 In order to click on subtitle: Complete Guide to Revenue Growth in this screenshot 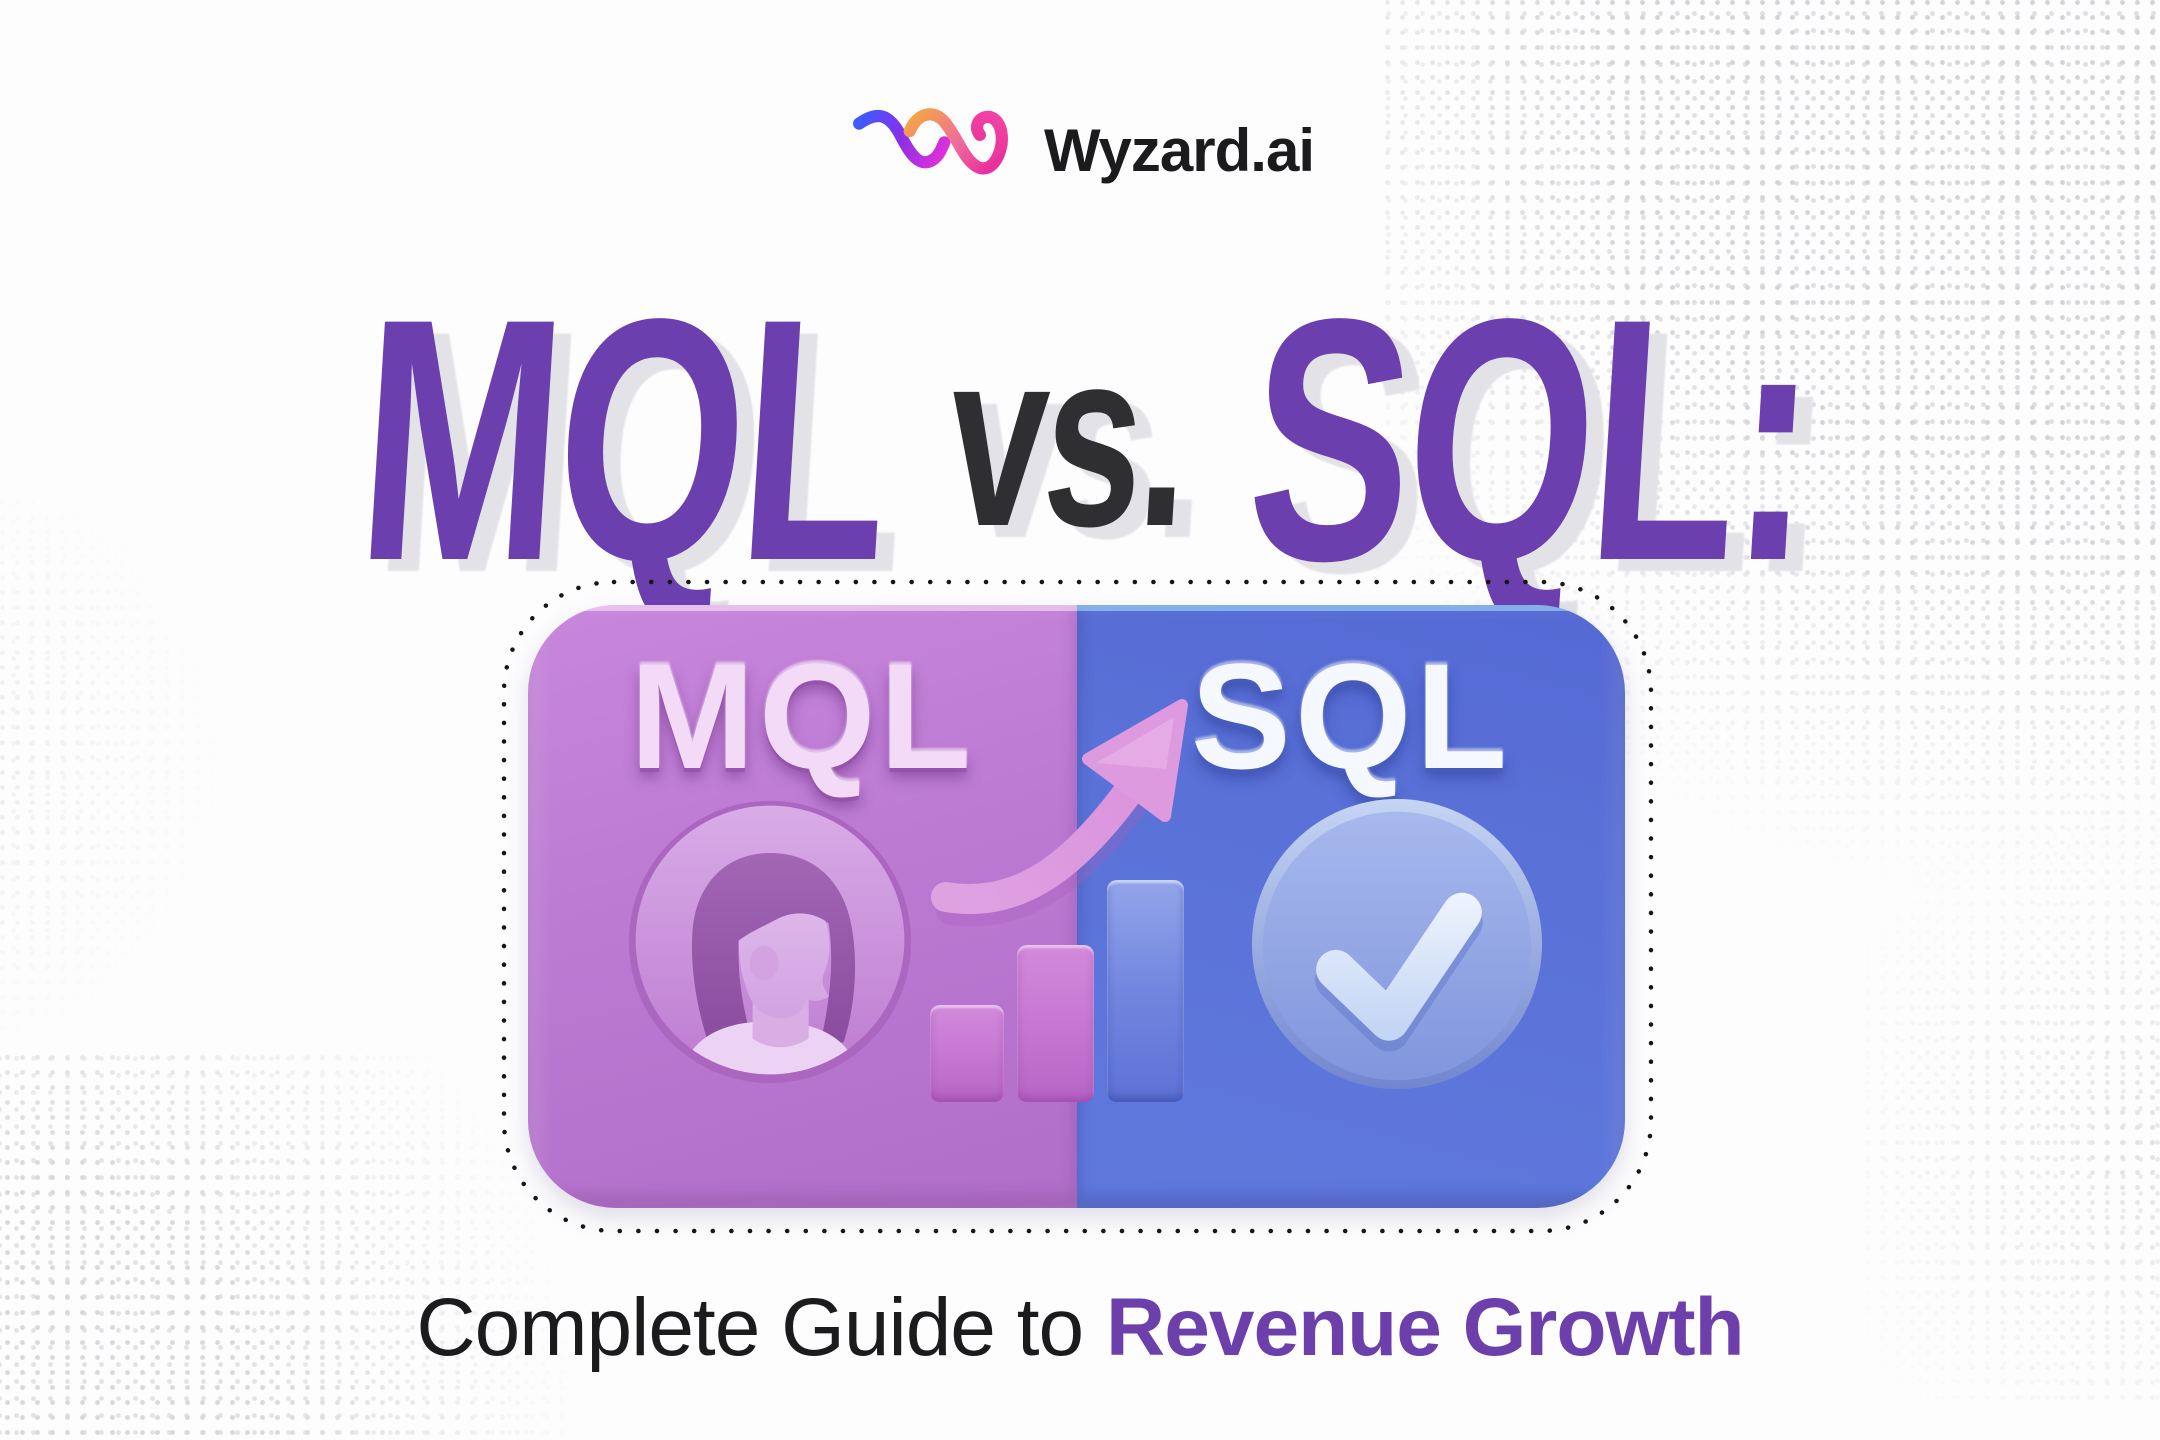, I will do `click(1080, 1327)`.